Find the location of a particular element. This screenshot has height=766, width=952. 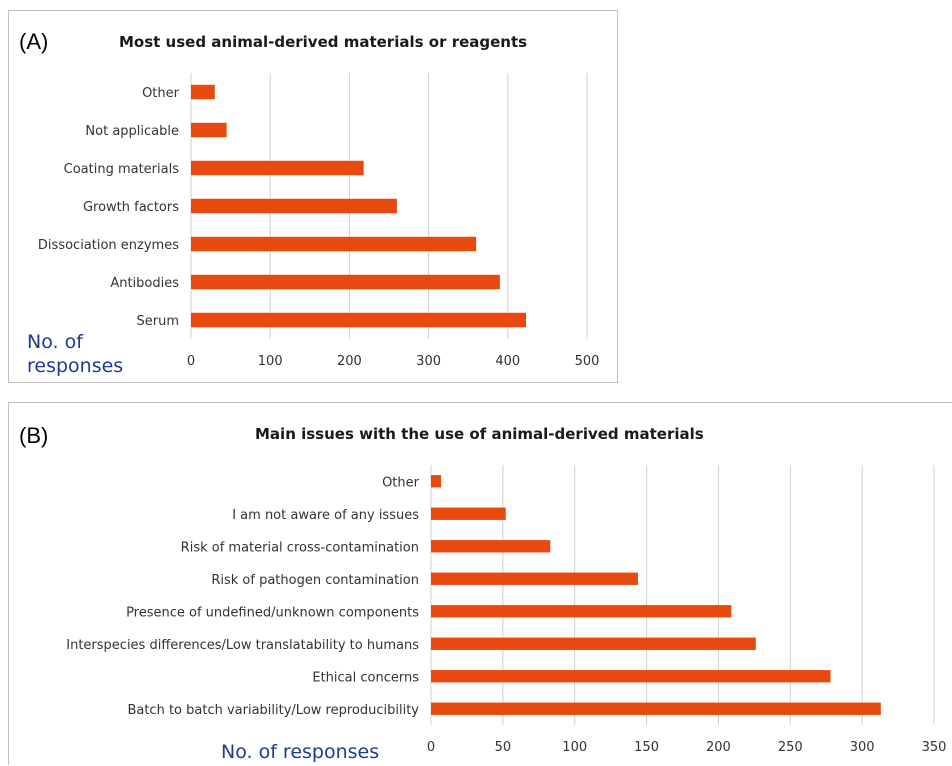

x-tick-label: 350 is located at coordinates (934, 747).